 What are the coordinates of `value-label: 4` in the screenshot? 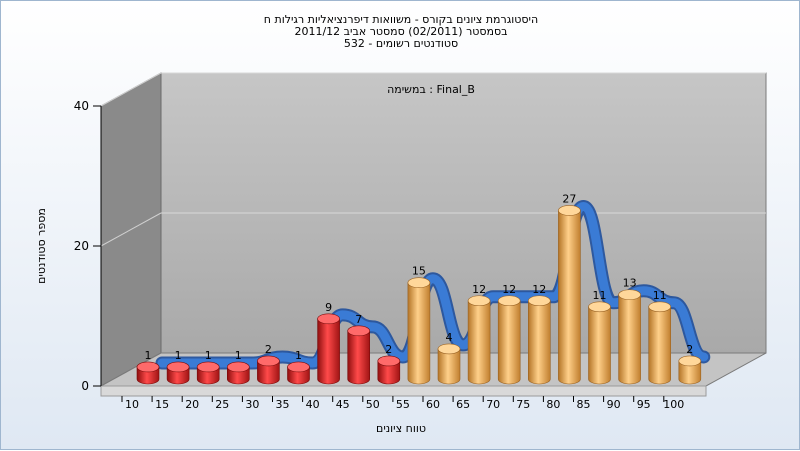 It's located at (449, 337).